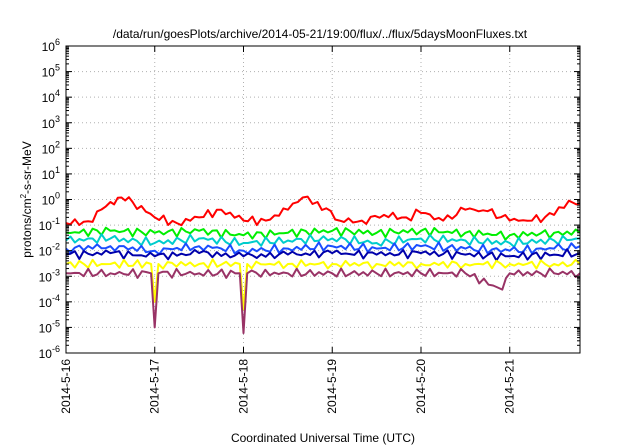  What do you see at coordinates (49, 301) in the screenshot?
I see `y-tick-label: 10⁻⁴` at bounding box center [49, 301].